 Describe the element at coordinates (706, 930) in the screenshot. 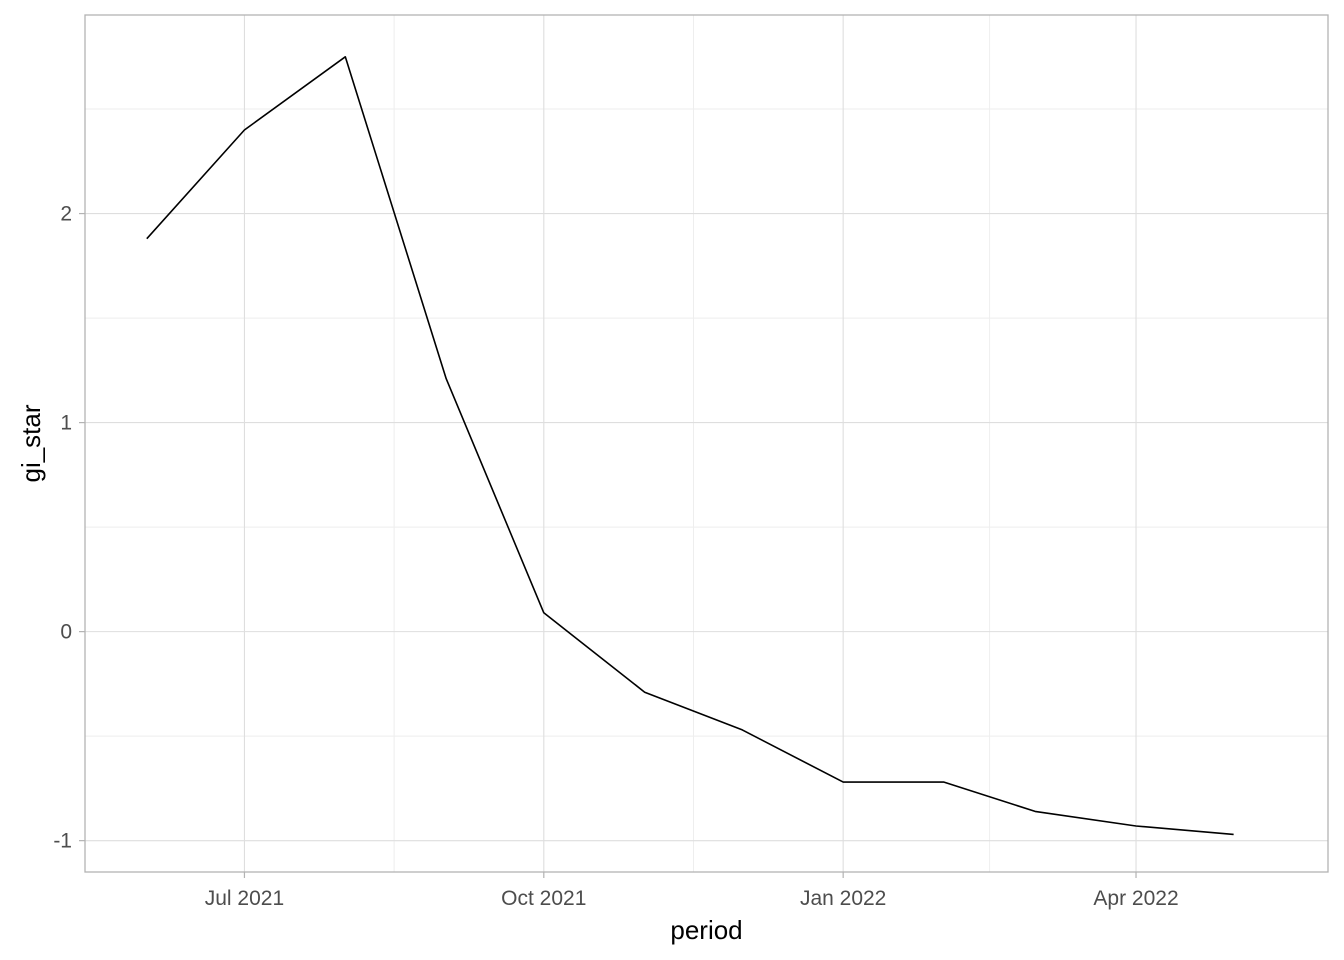

I see `x-axis-title: period` at that location.